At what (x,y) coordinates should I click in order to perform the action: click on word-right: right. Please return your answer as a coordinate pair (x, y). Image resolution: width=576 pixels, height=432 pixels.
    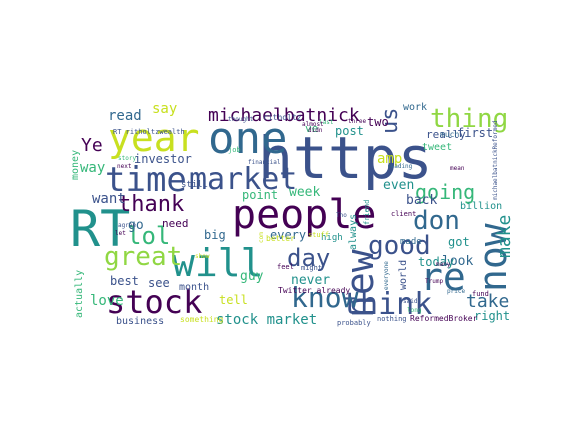
    Looking at the image, I should click on (492, 316).